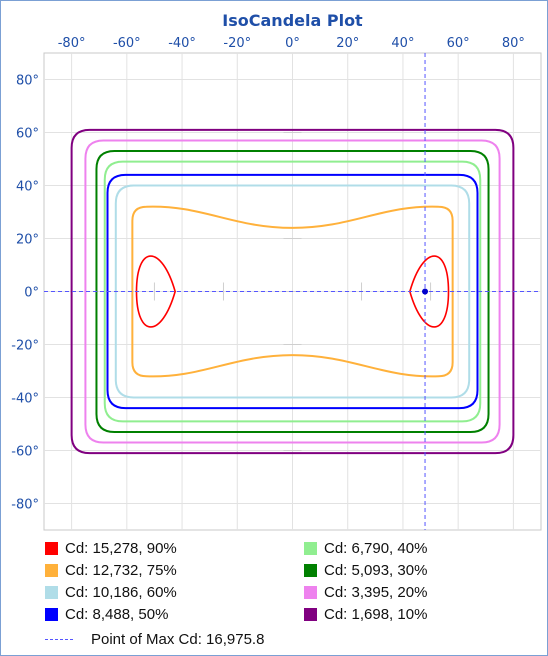  I want to click on x-tick-label: 0°, so click(292, 43).